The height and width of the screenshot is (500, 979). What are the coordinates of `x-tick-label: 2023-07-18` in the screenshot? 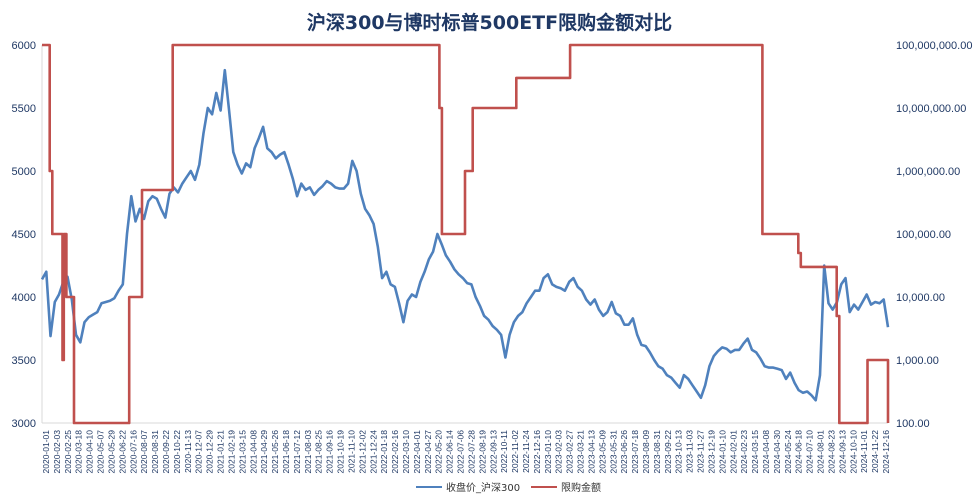 It's located at (635, 452).